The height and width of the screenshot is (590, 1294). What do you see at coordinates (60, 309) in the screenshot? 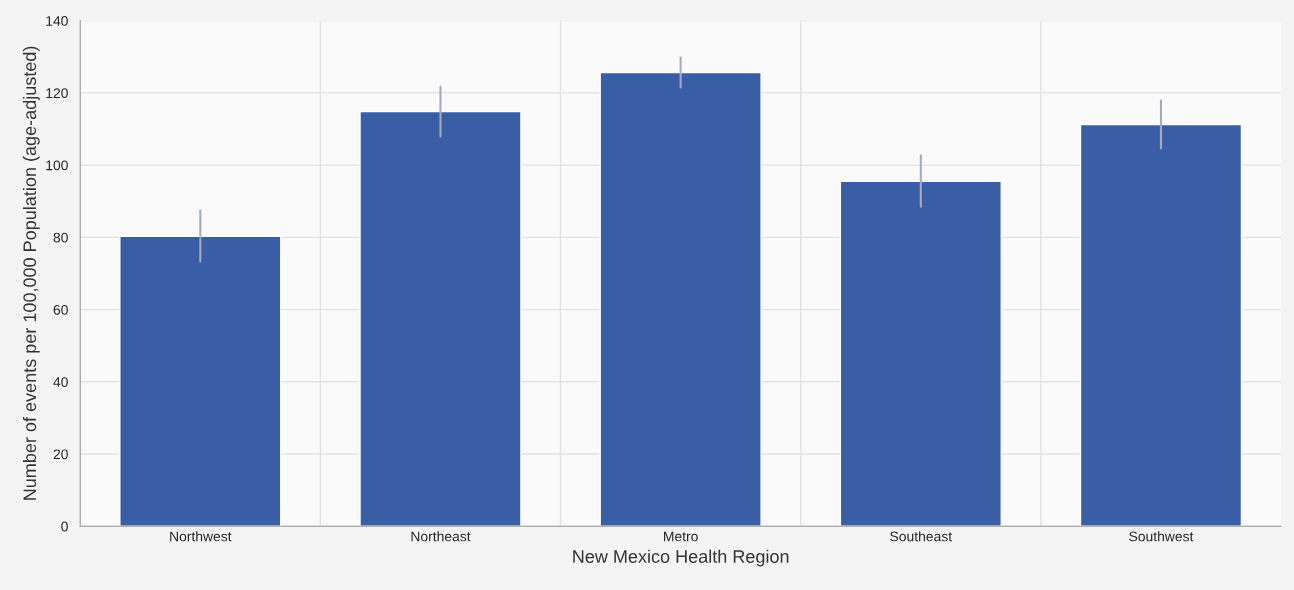
I see `y-tick-label: 60` at bounding box center [60, 309].